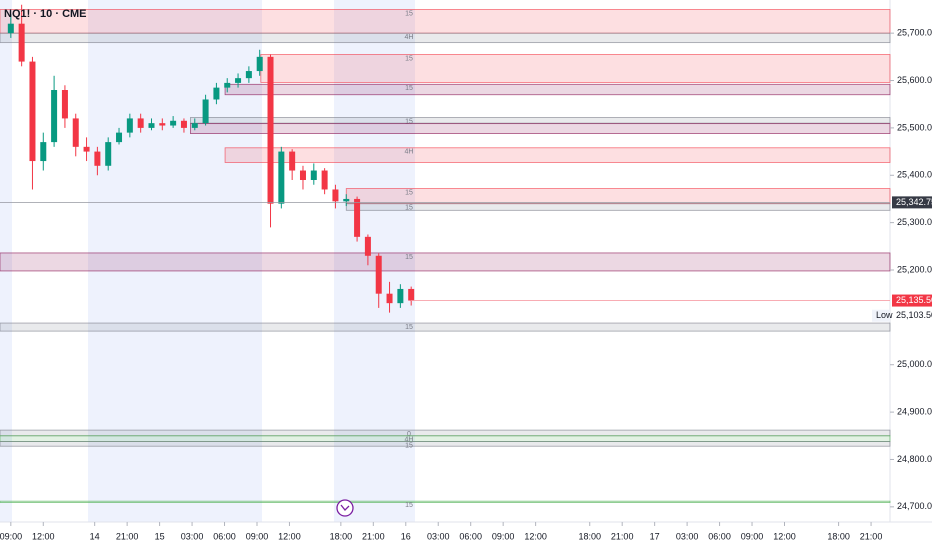 The image size is (932, 550). I want to click on y-tick-label: 25,600.00, so click(914, 80).